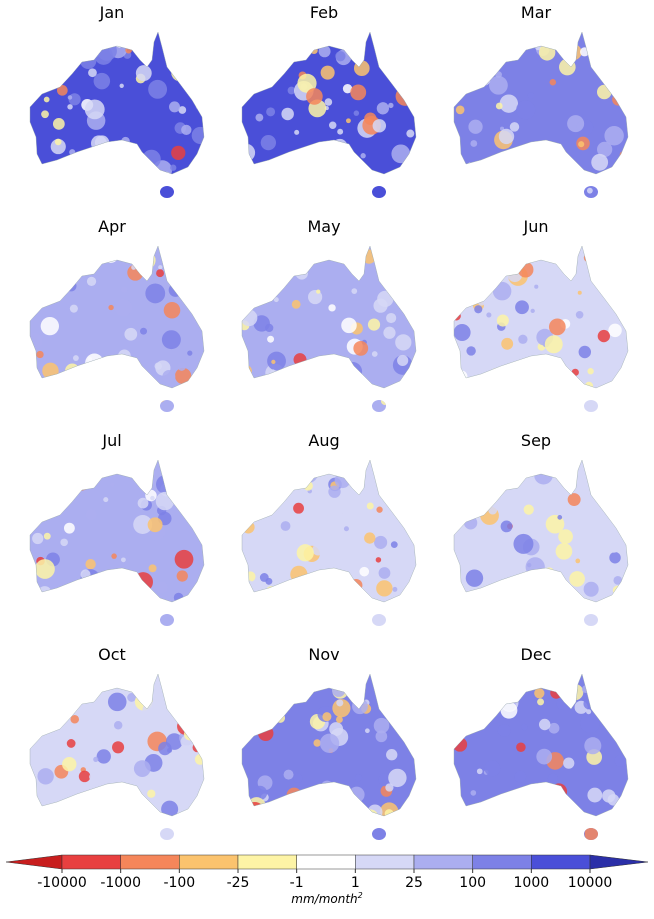  I want to click on australia-map, so click(329, 114).